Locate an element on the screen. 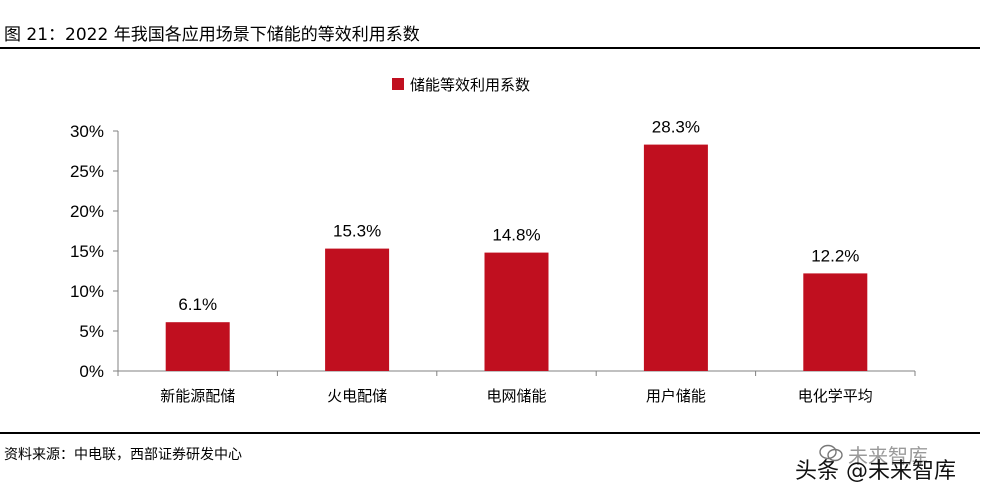 The width and height of the screenshot is (992, 501). y-tick-label: 10% is located at coordinates (87, 291).